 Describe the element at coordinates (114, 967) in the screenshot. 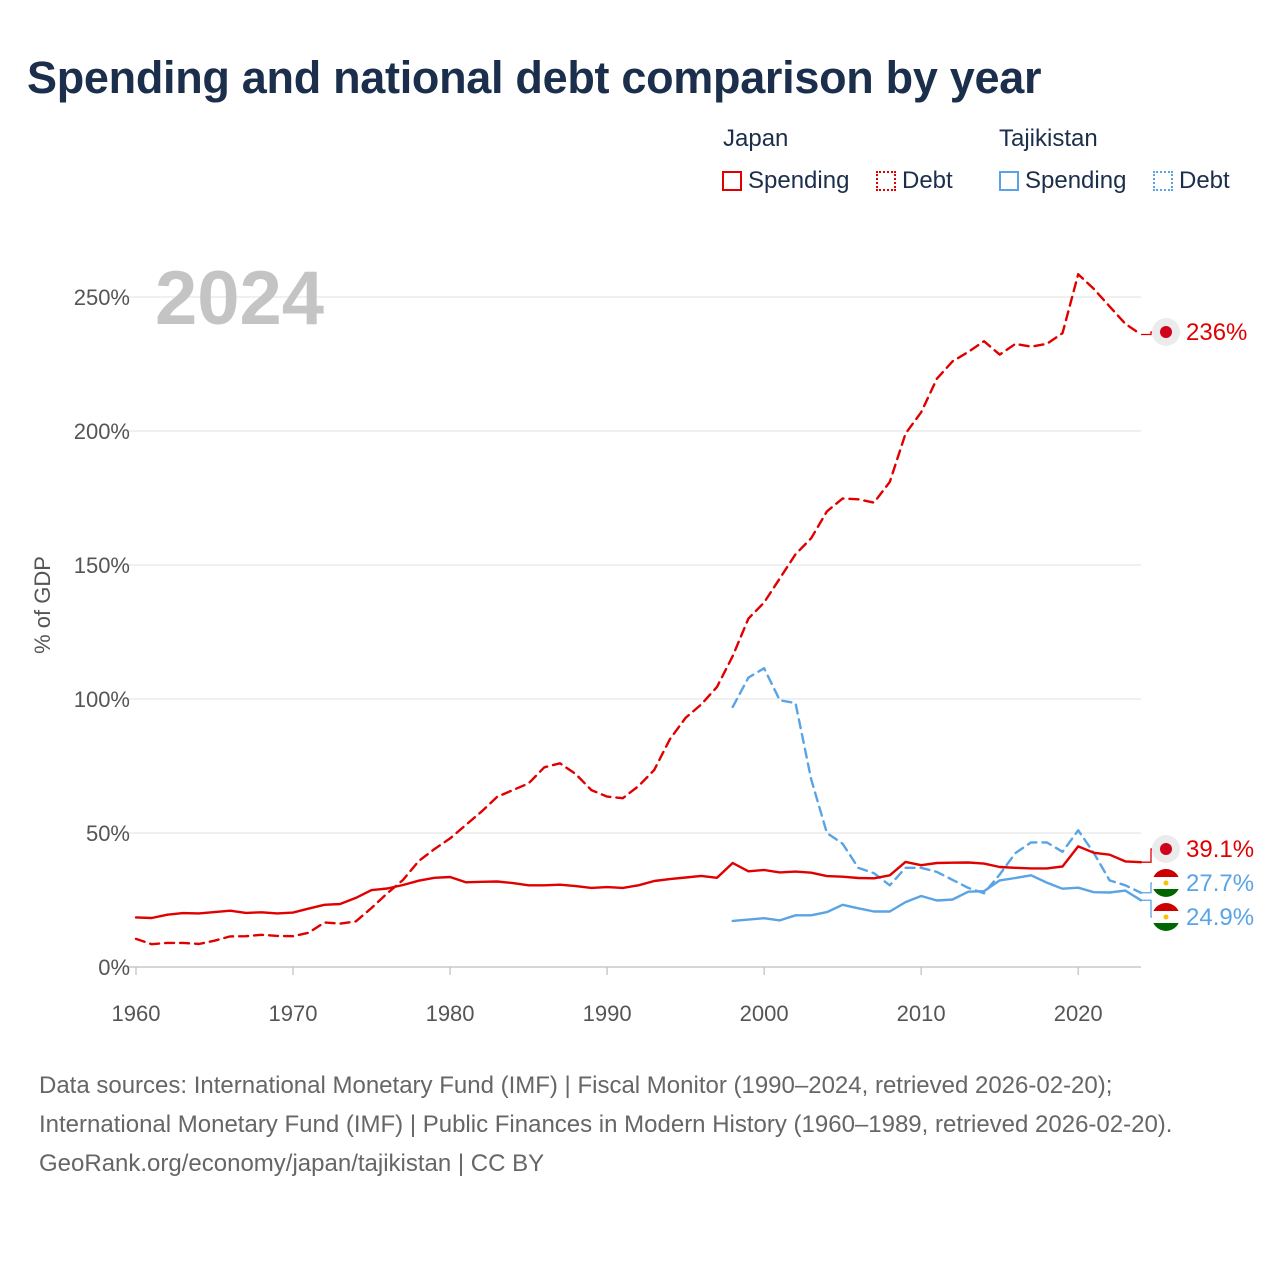

I see `y-tick-label: 0%` at that location.